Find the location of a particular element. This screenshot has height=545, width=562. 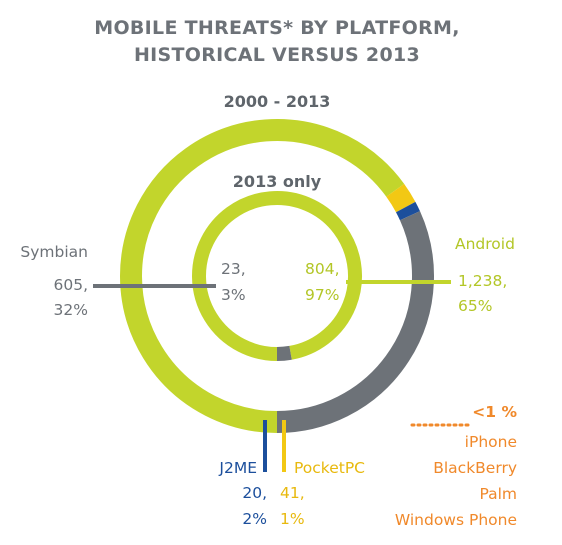

minor-item-palm: Palm is located at coordinates (498, 494).